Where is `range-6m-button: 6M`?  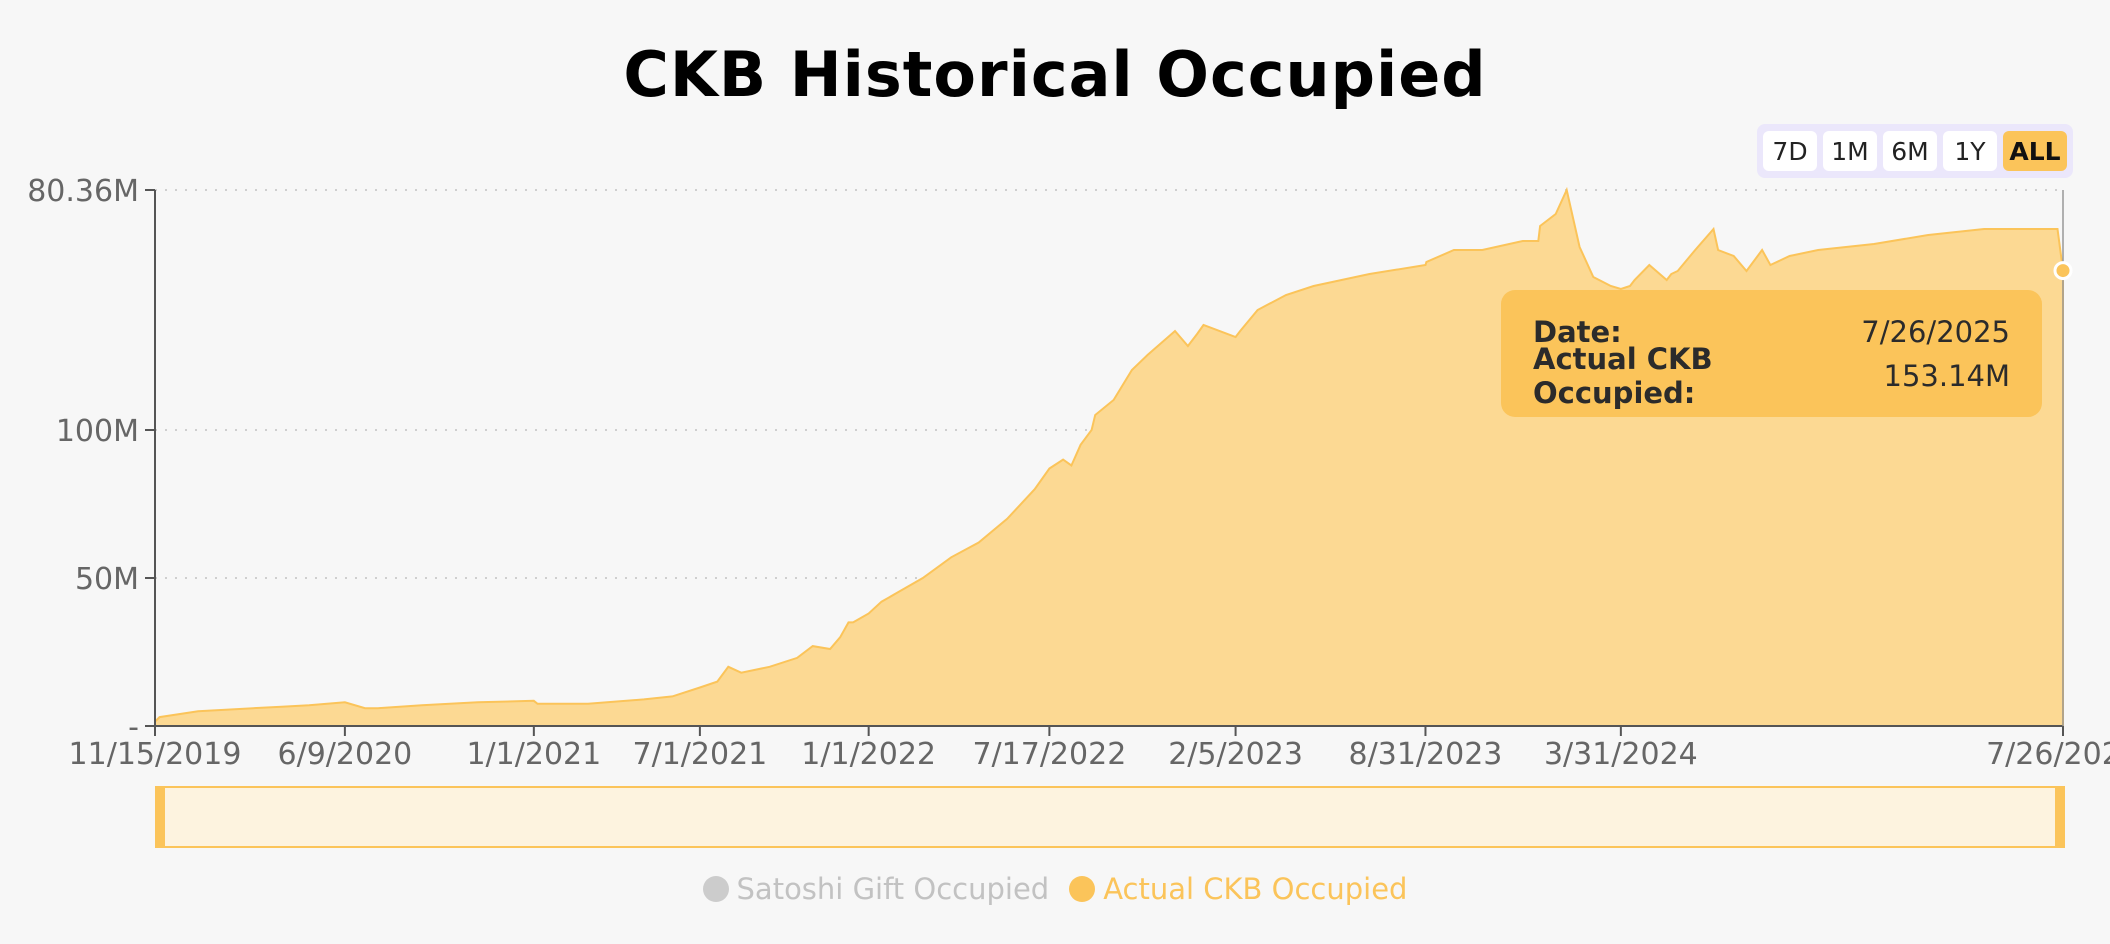 range-6m-button: 6M is located at coordinates (1910, 151).